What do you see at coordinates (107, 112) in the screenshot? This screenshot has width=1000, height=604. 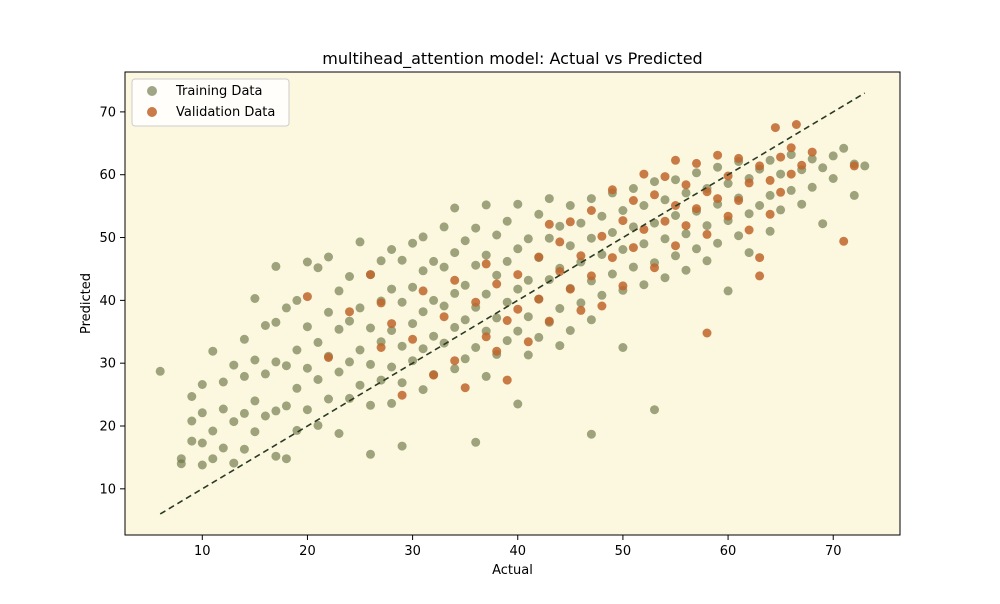 I see `y-tick-label: 70` at bounding box center [107, 112].